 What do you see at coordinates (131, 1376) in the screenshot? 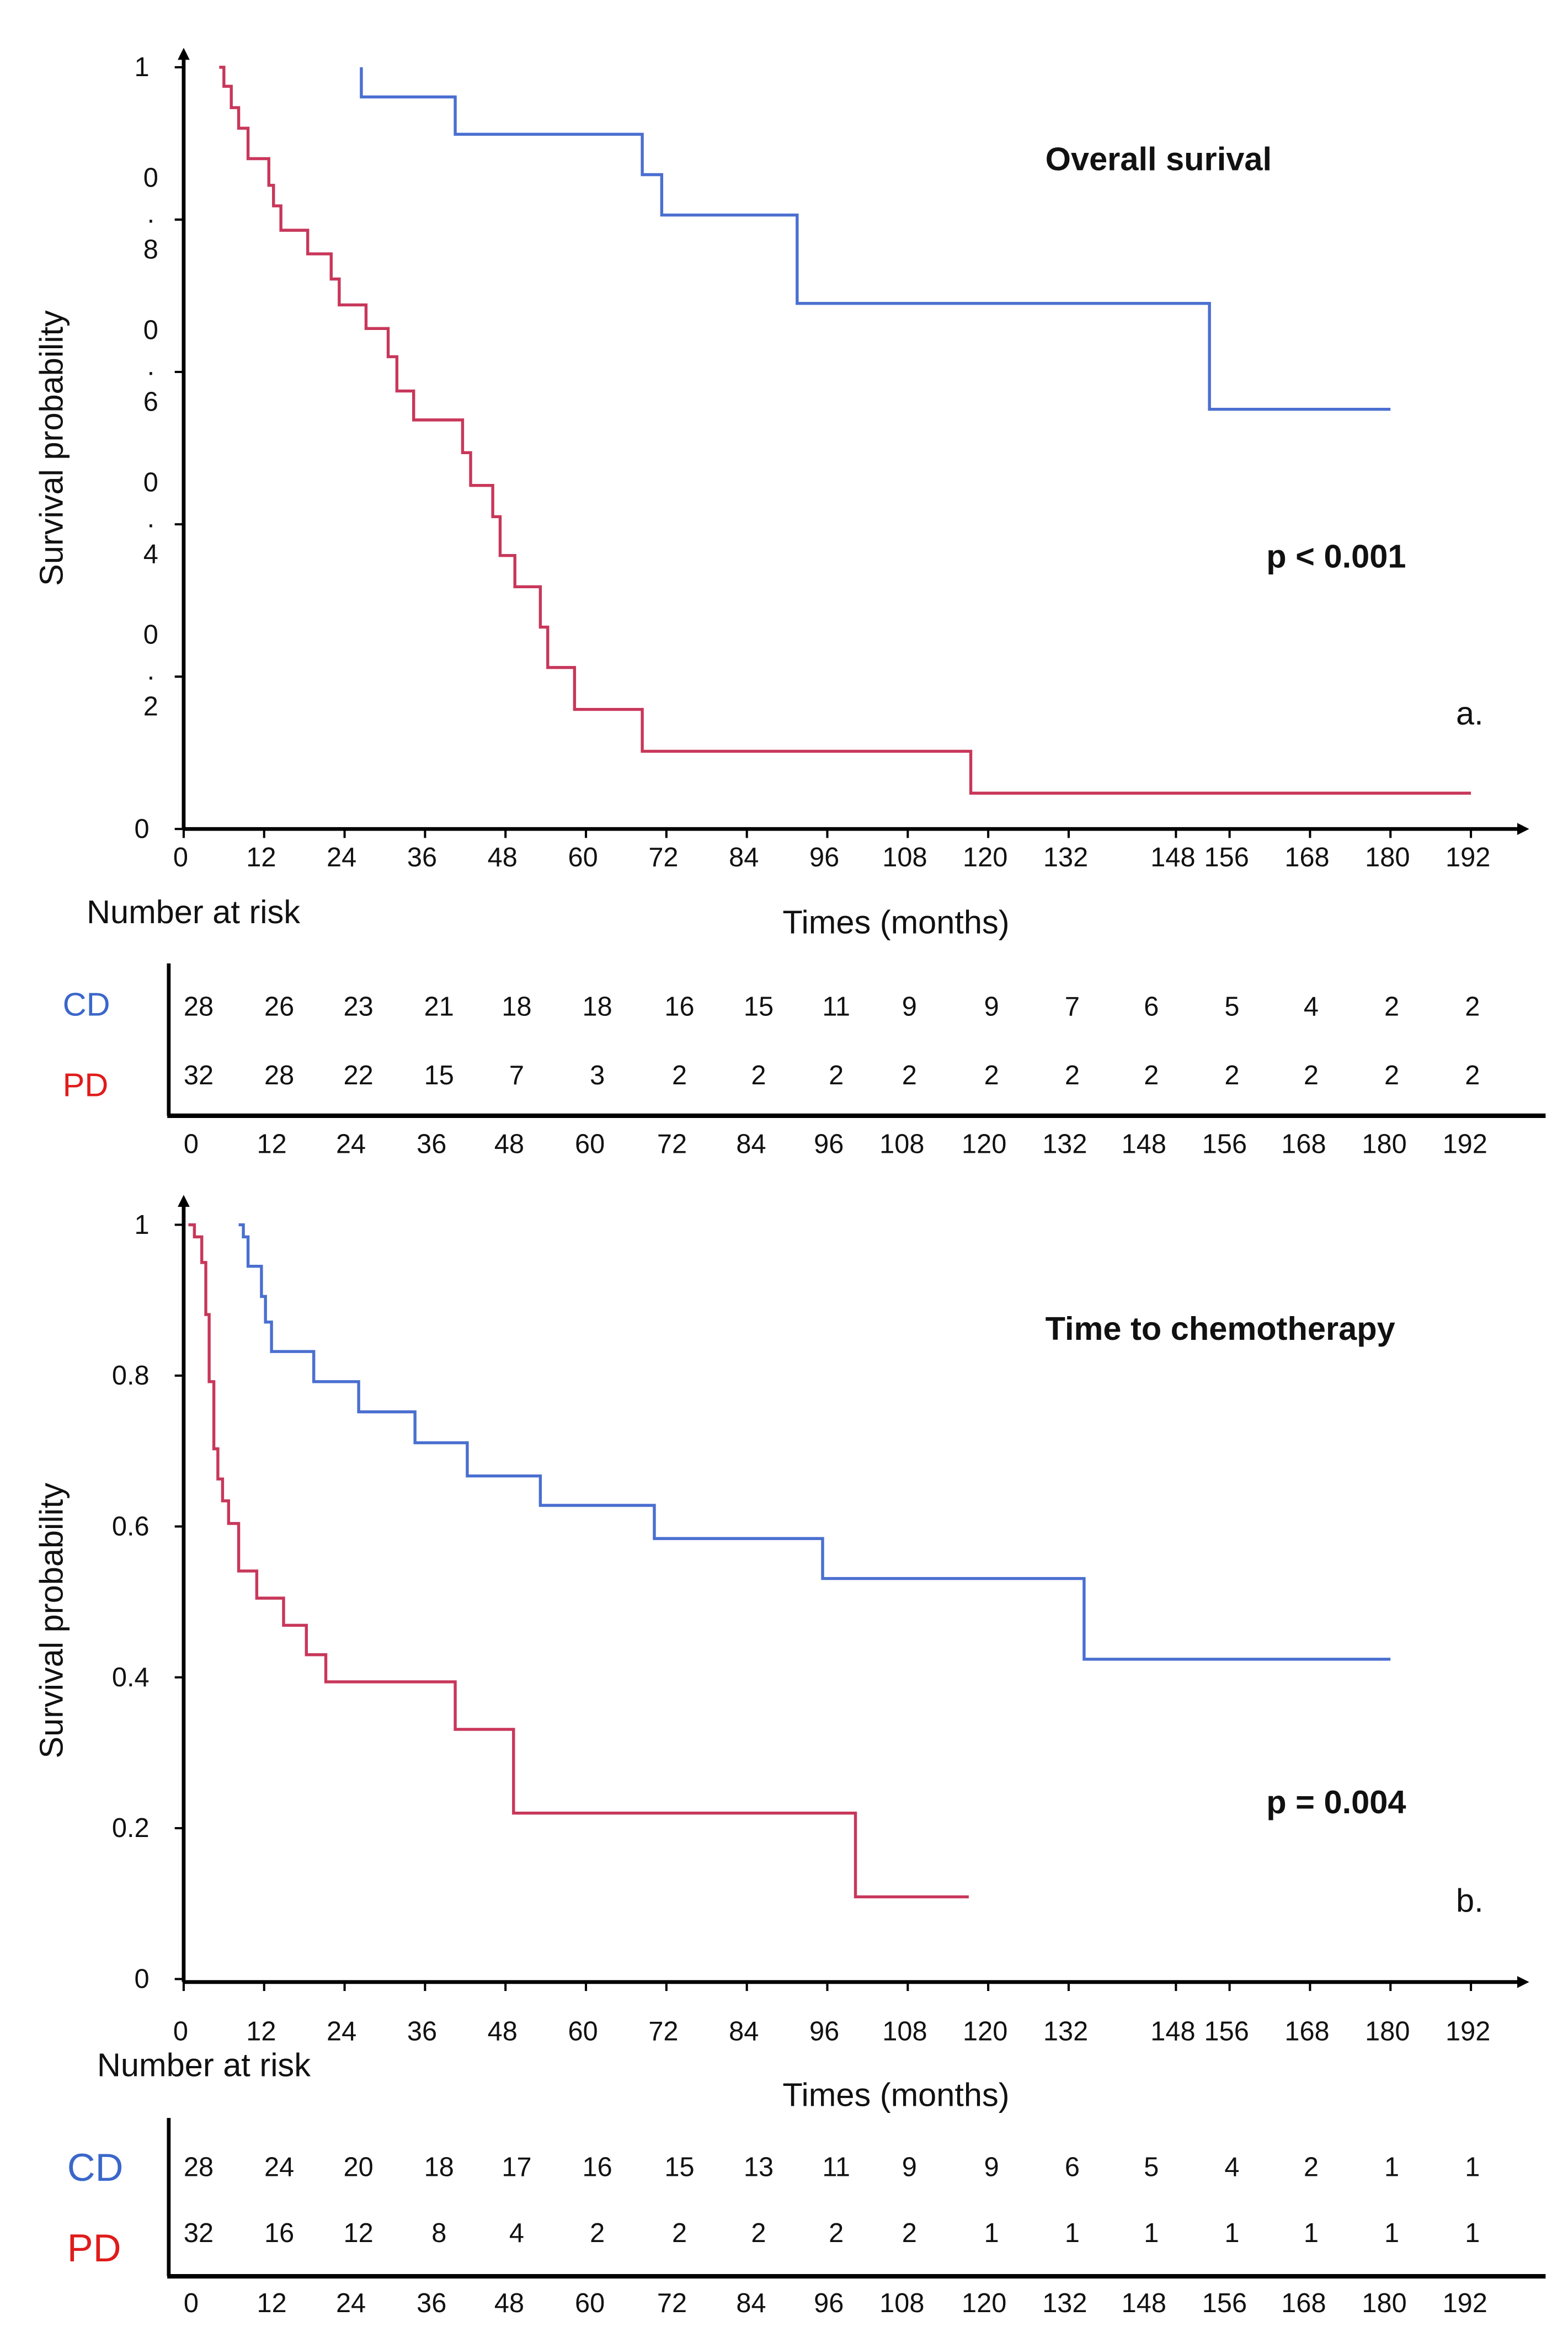
I see `y-tick-label: 0.8` at bounding box center [131, 1376].